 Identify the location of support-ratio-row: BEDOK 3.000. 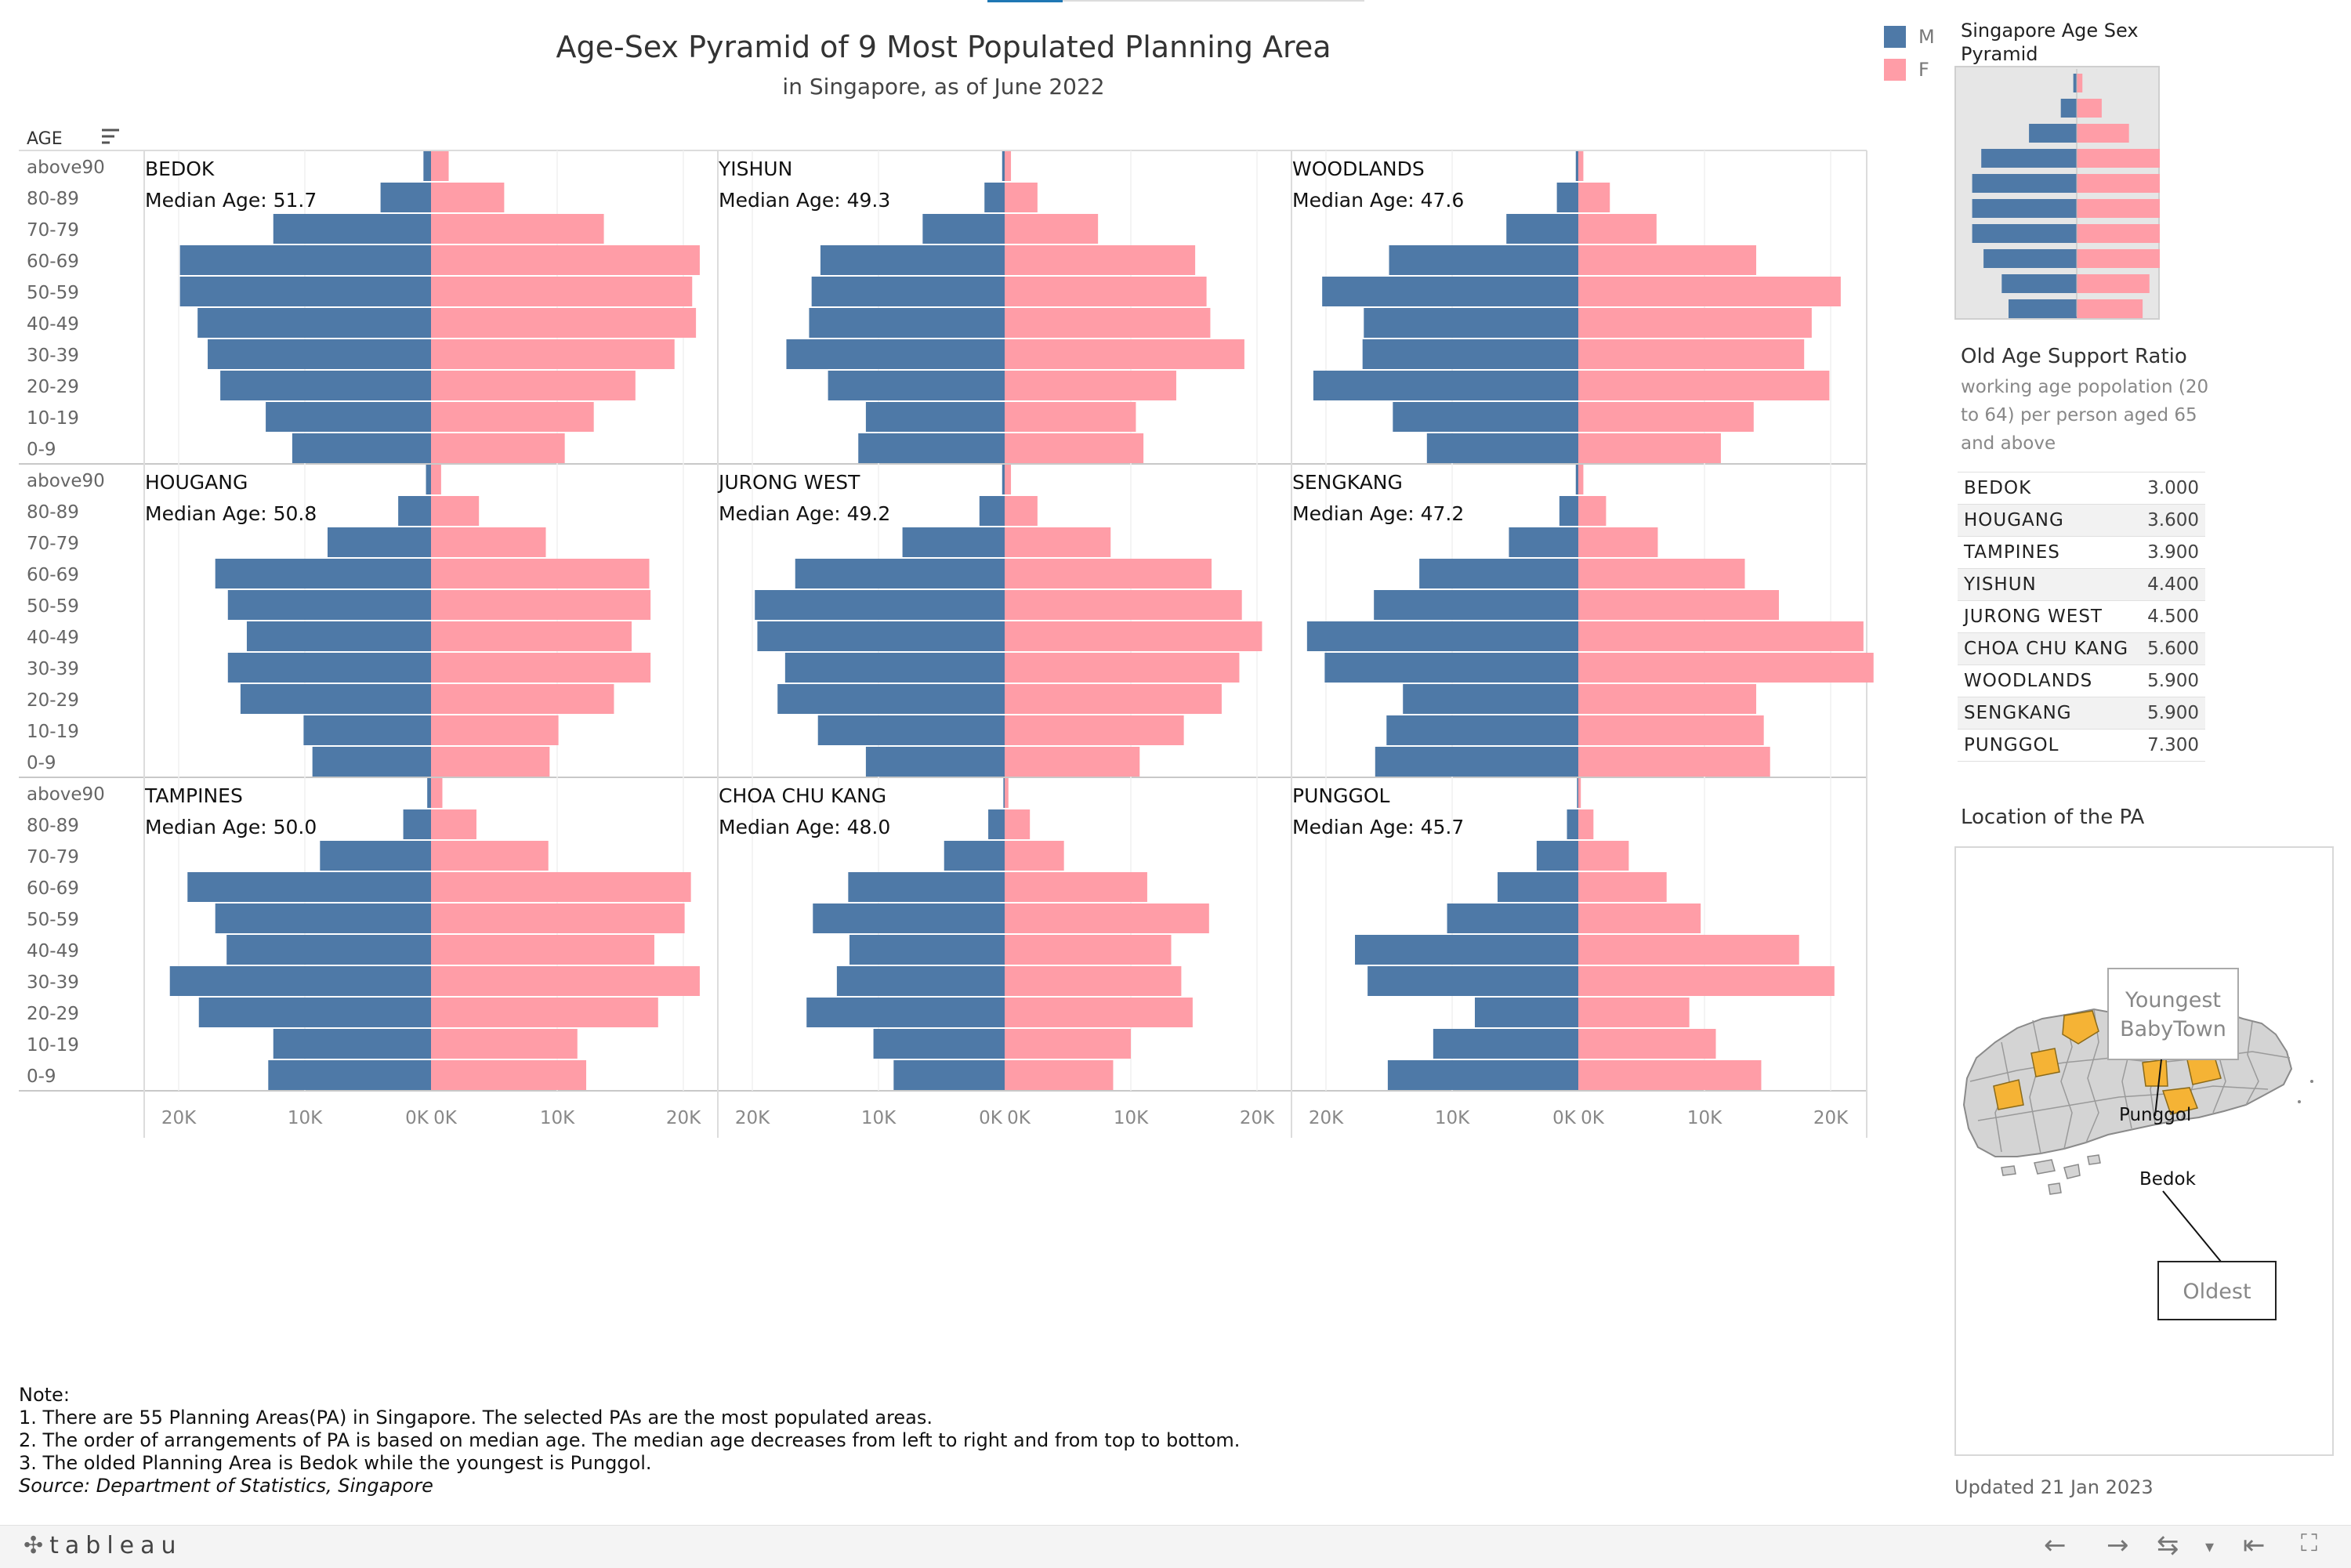
(2081, 489).